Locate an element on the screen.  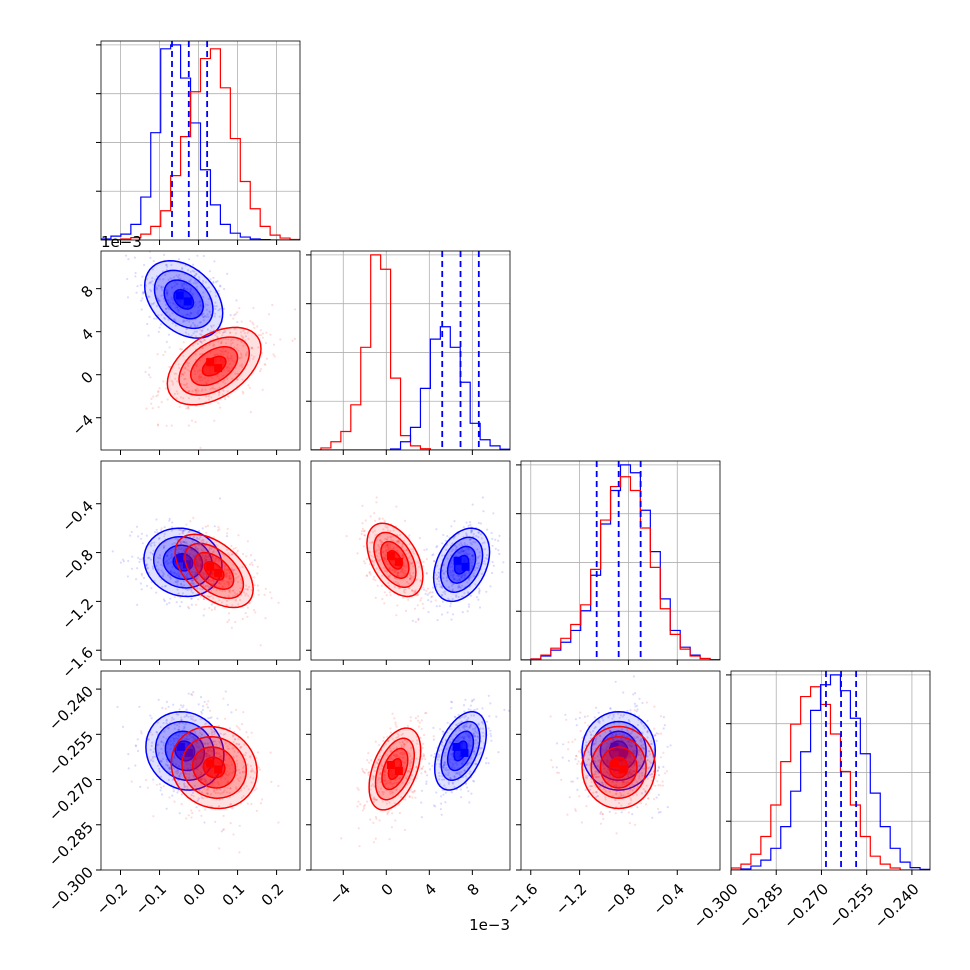
density-peak-red is located at coordinates (210, 566).